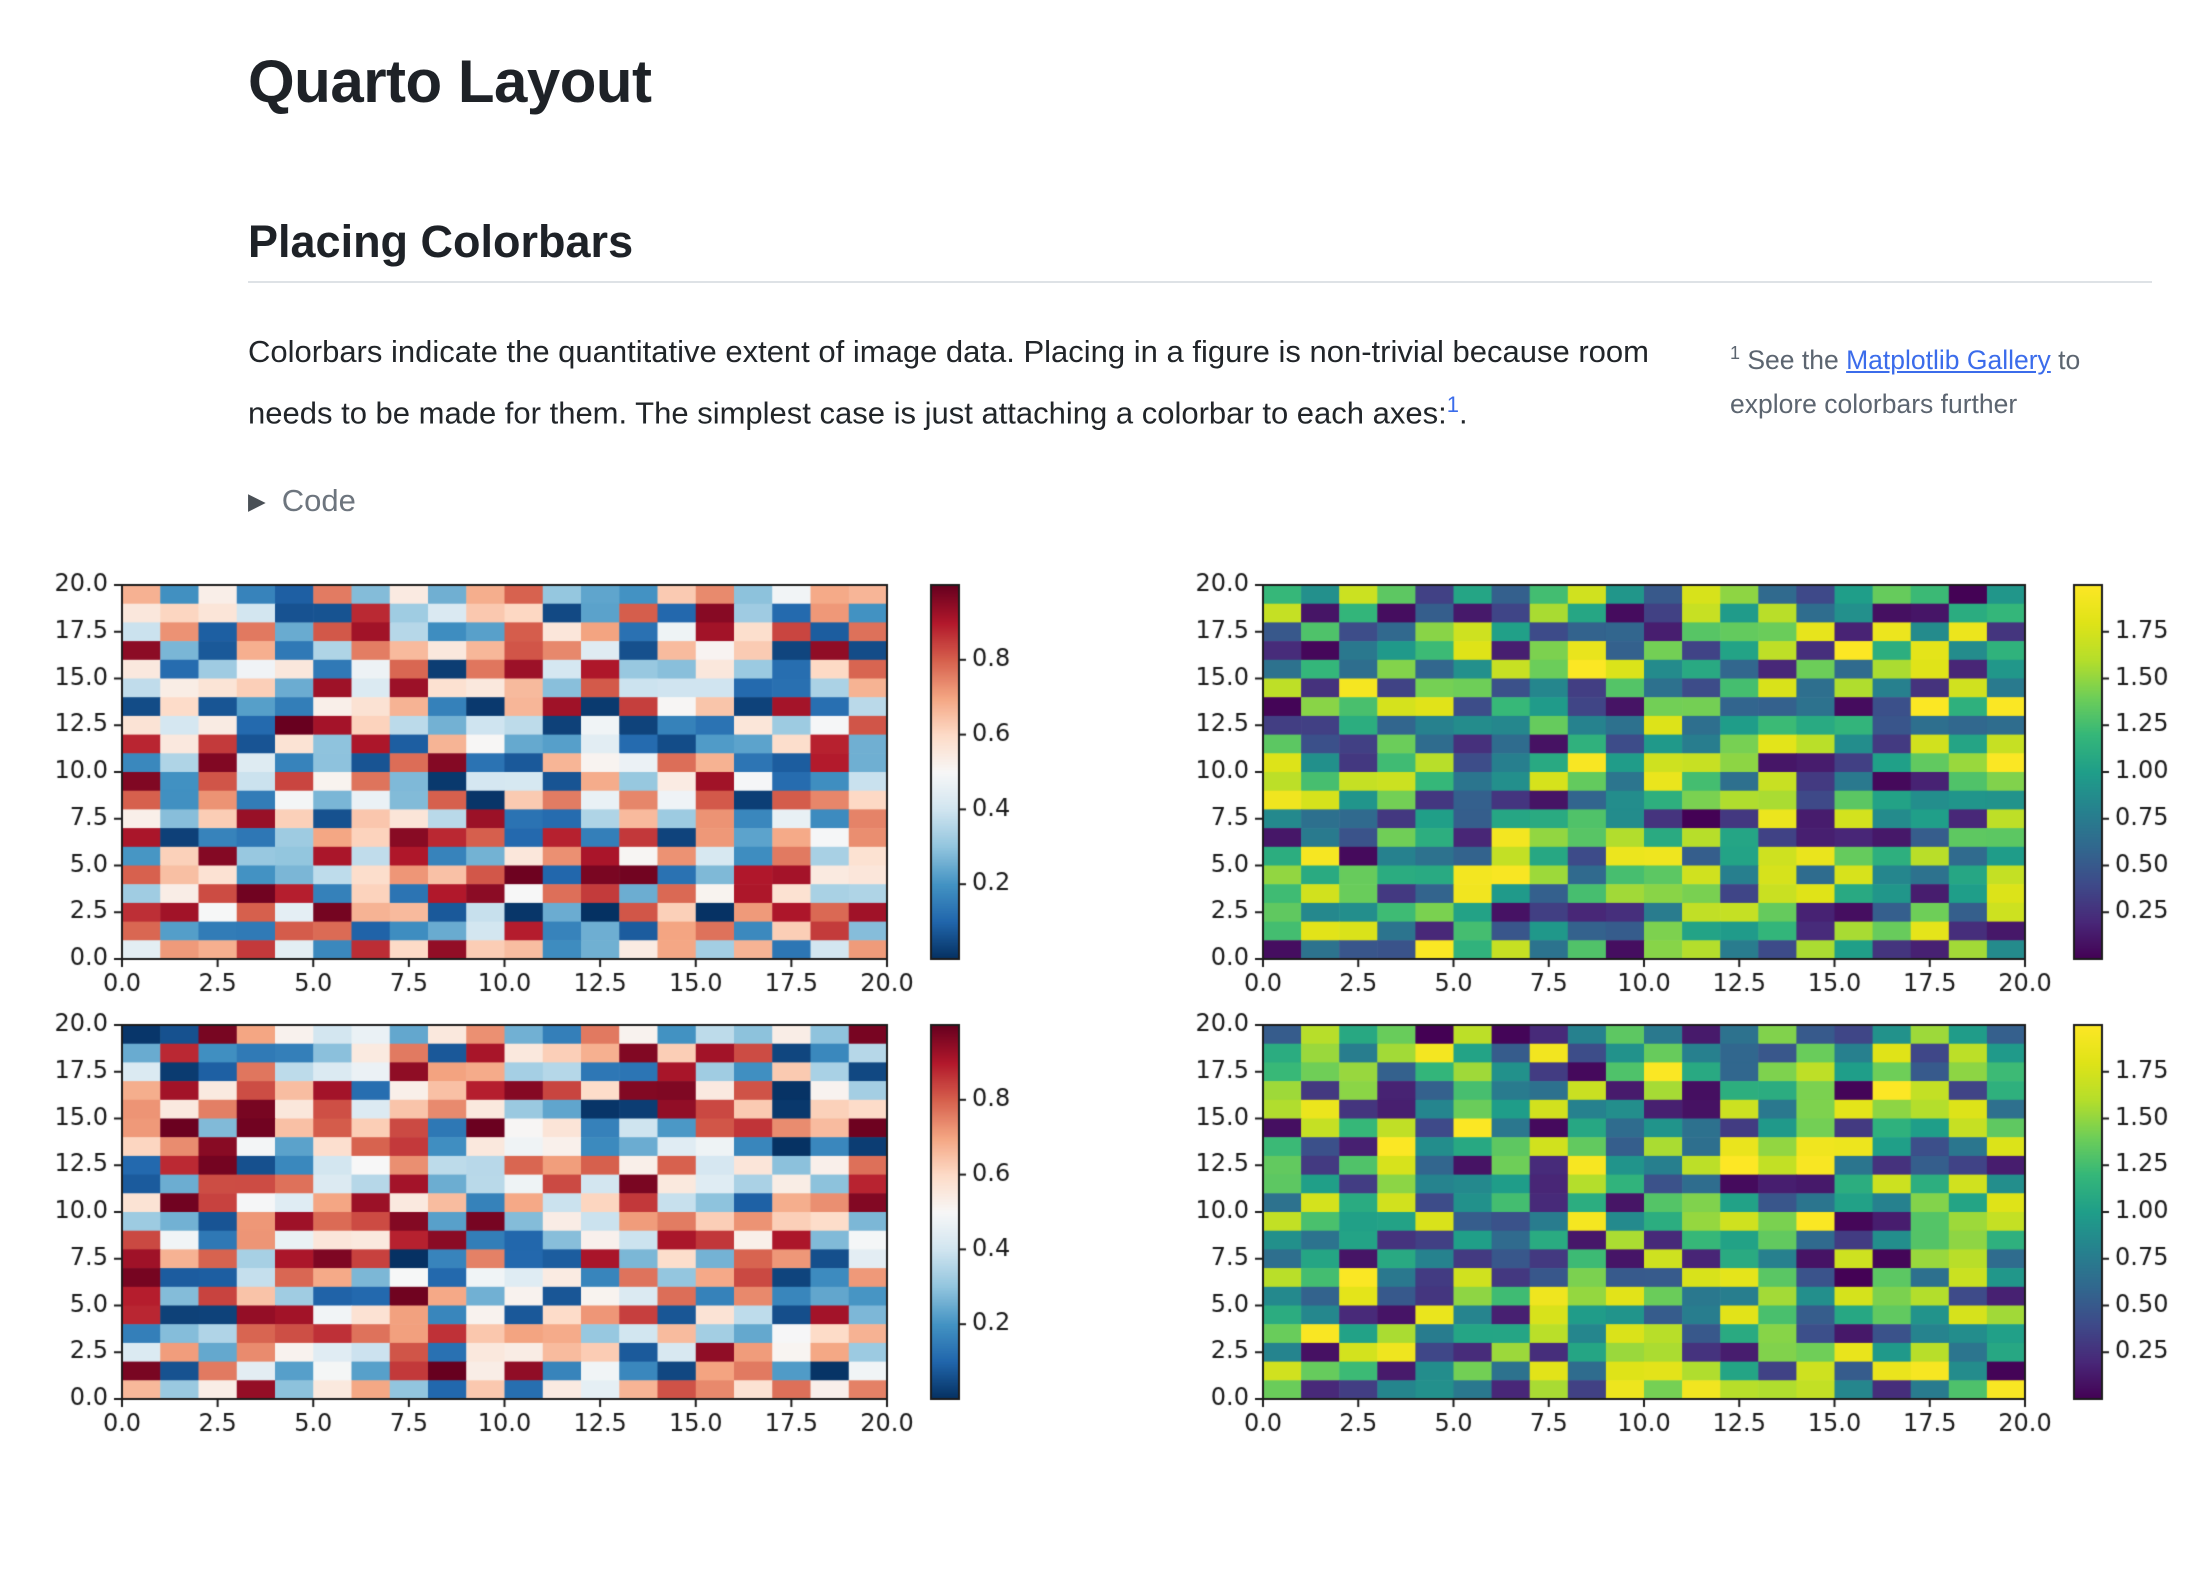  Describe the element at coordinates (450, 81) in the screenshot. I see `page-title: Quarto Layout` at that location.